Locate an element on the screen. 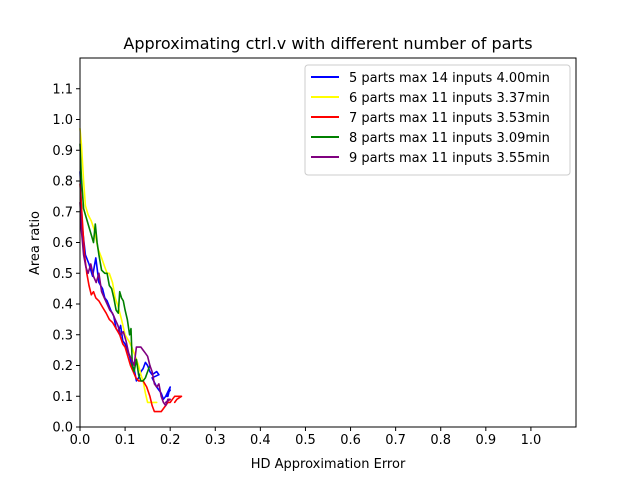 The width and height of the screenshot is (640, 485). series-layer is located at coordinates (131, 270).